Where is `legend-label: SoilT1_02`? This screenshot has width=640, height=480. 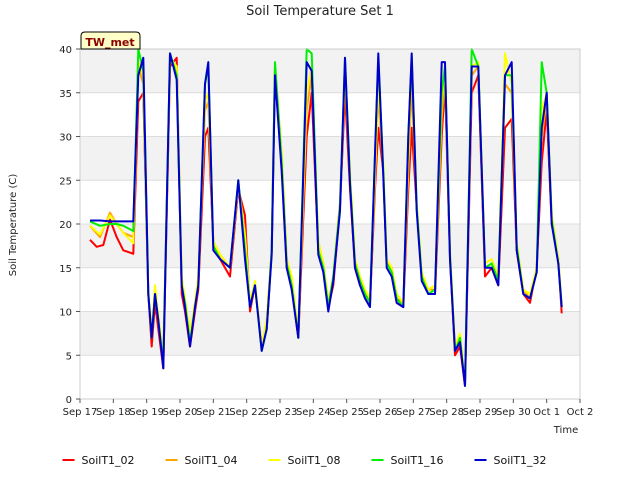
legend-label: SoilT1_02 is located at coordinates (108, 460).